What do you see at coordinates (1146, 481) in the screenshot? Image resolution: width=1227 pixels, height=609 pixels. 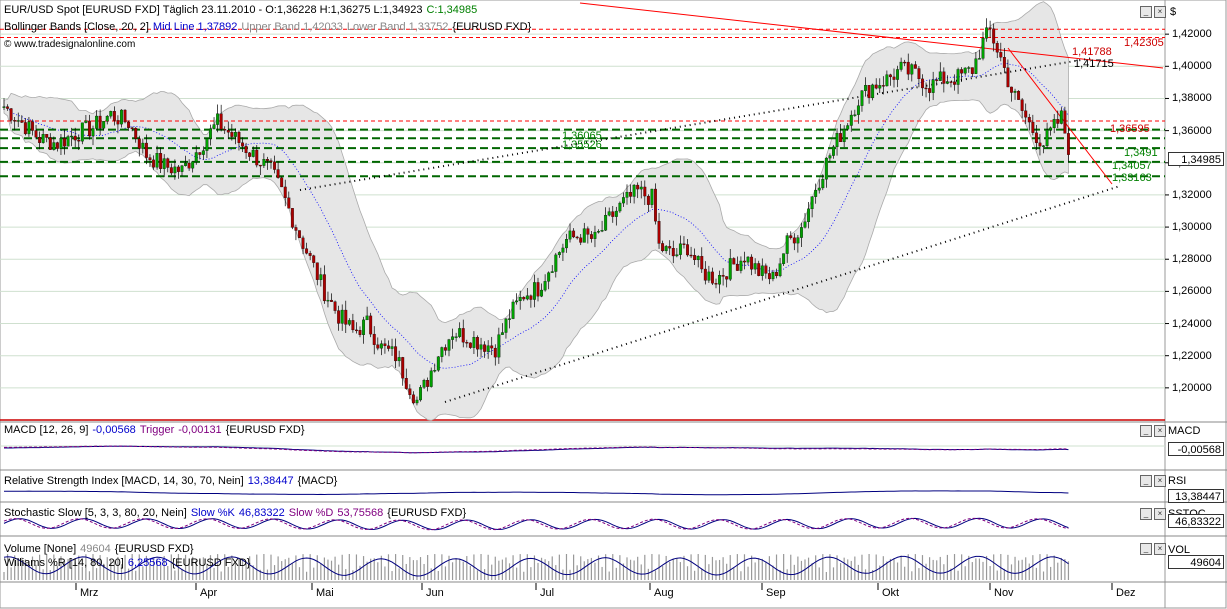 I see `rsi-minimize-icon: _` at bounding box center [1146, 481].